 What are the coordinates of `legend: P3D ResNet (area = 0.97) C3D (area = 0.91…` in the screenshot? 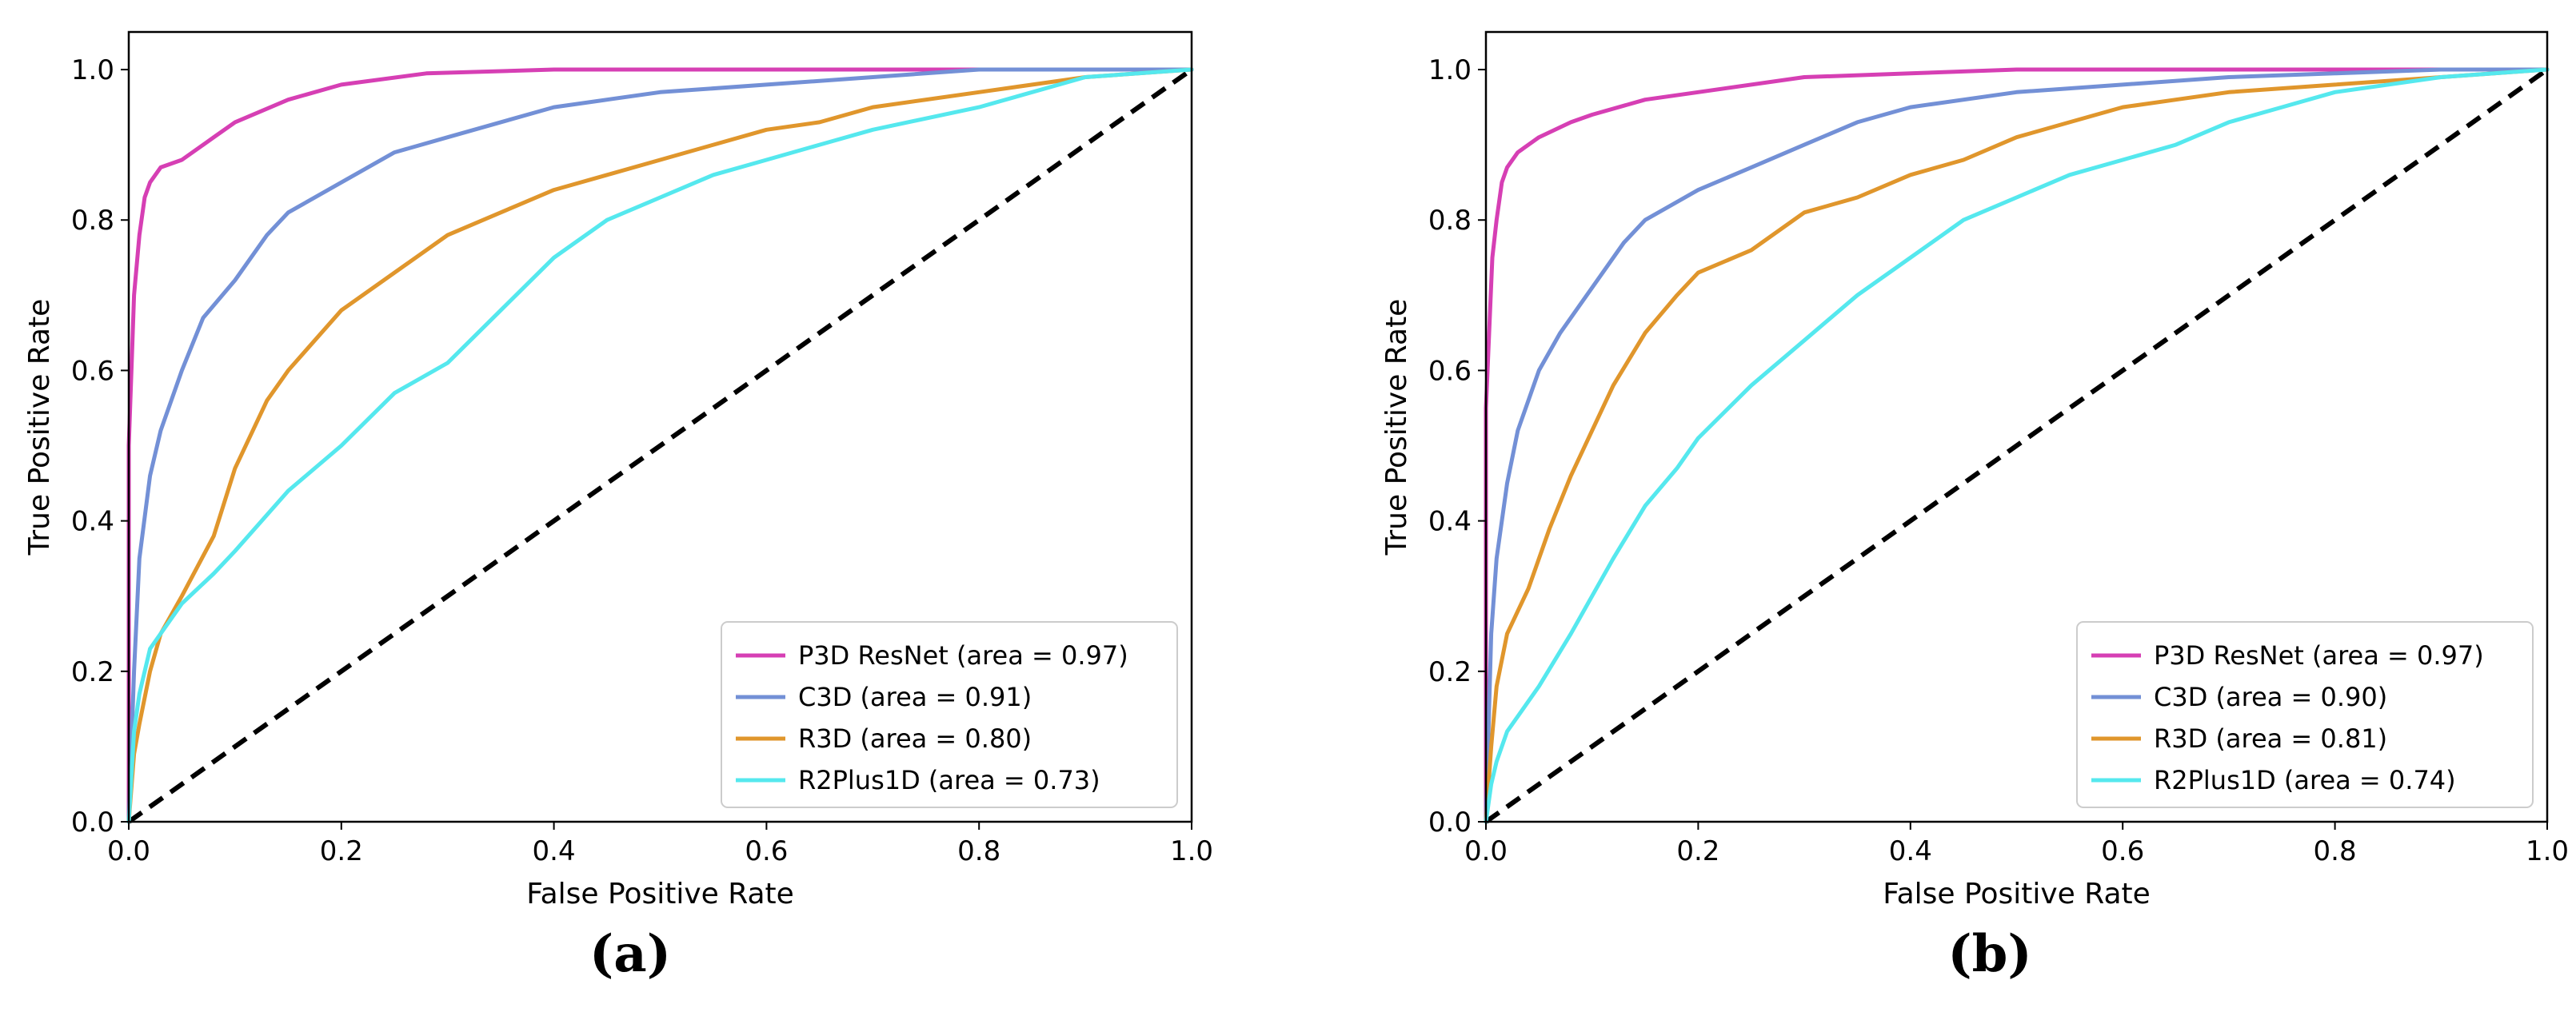 It's located at (950, 714).